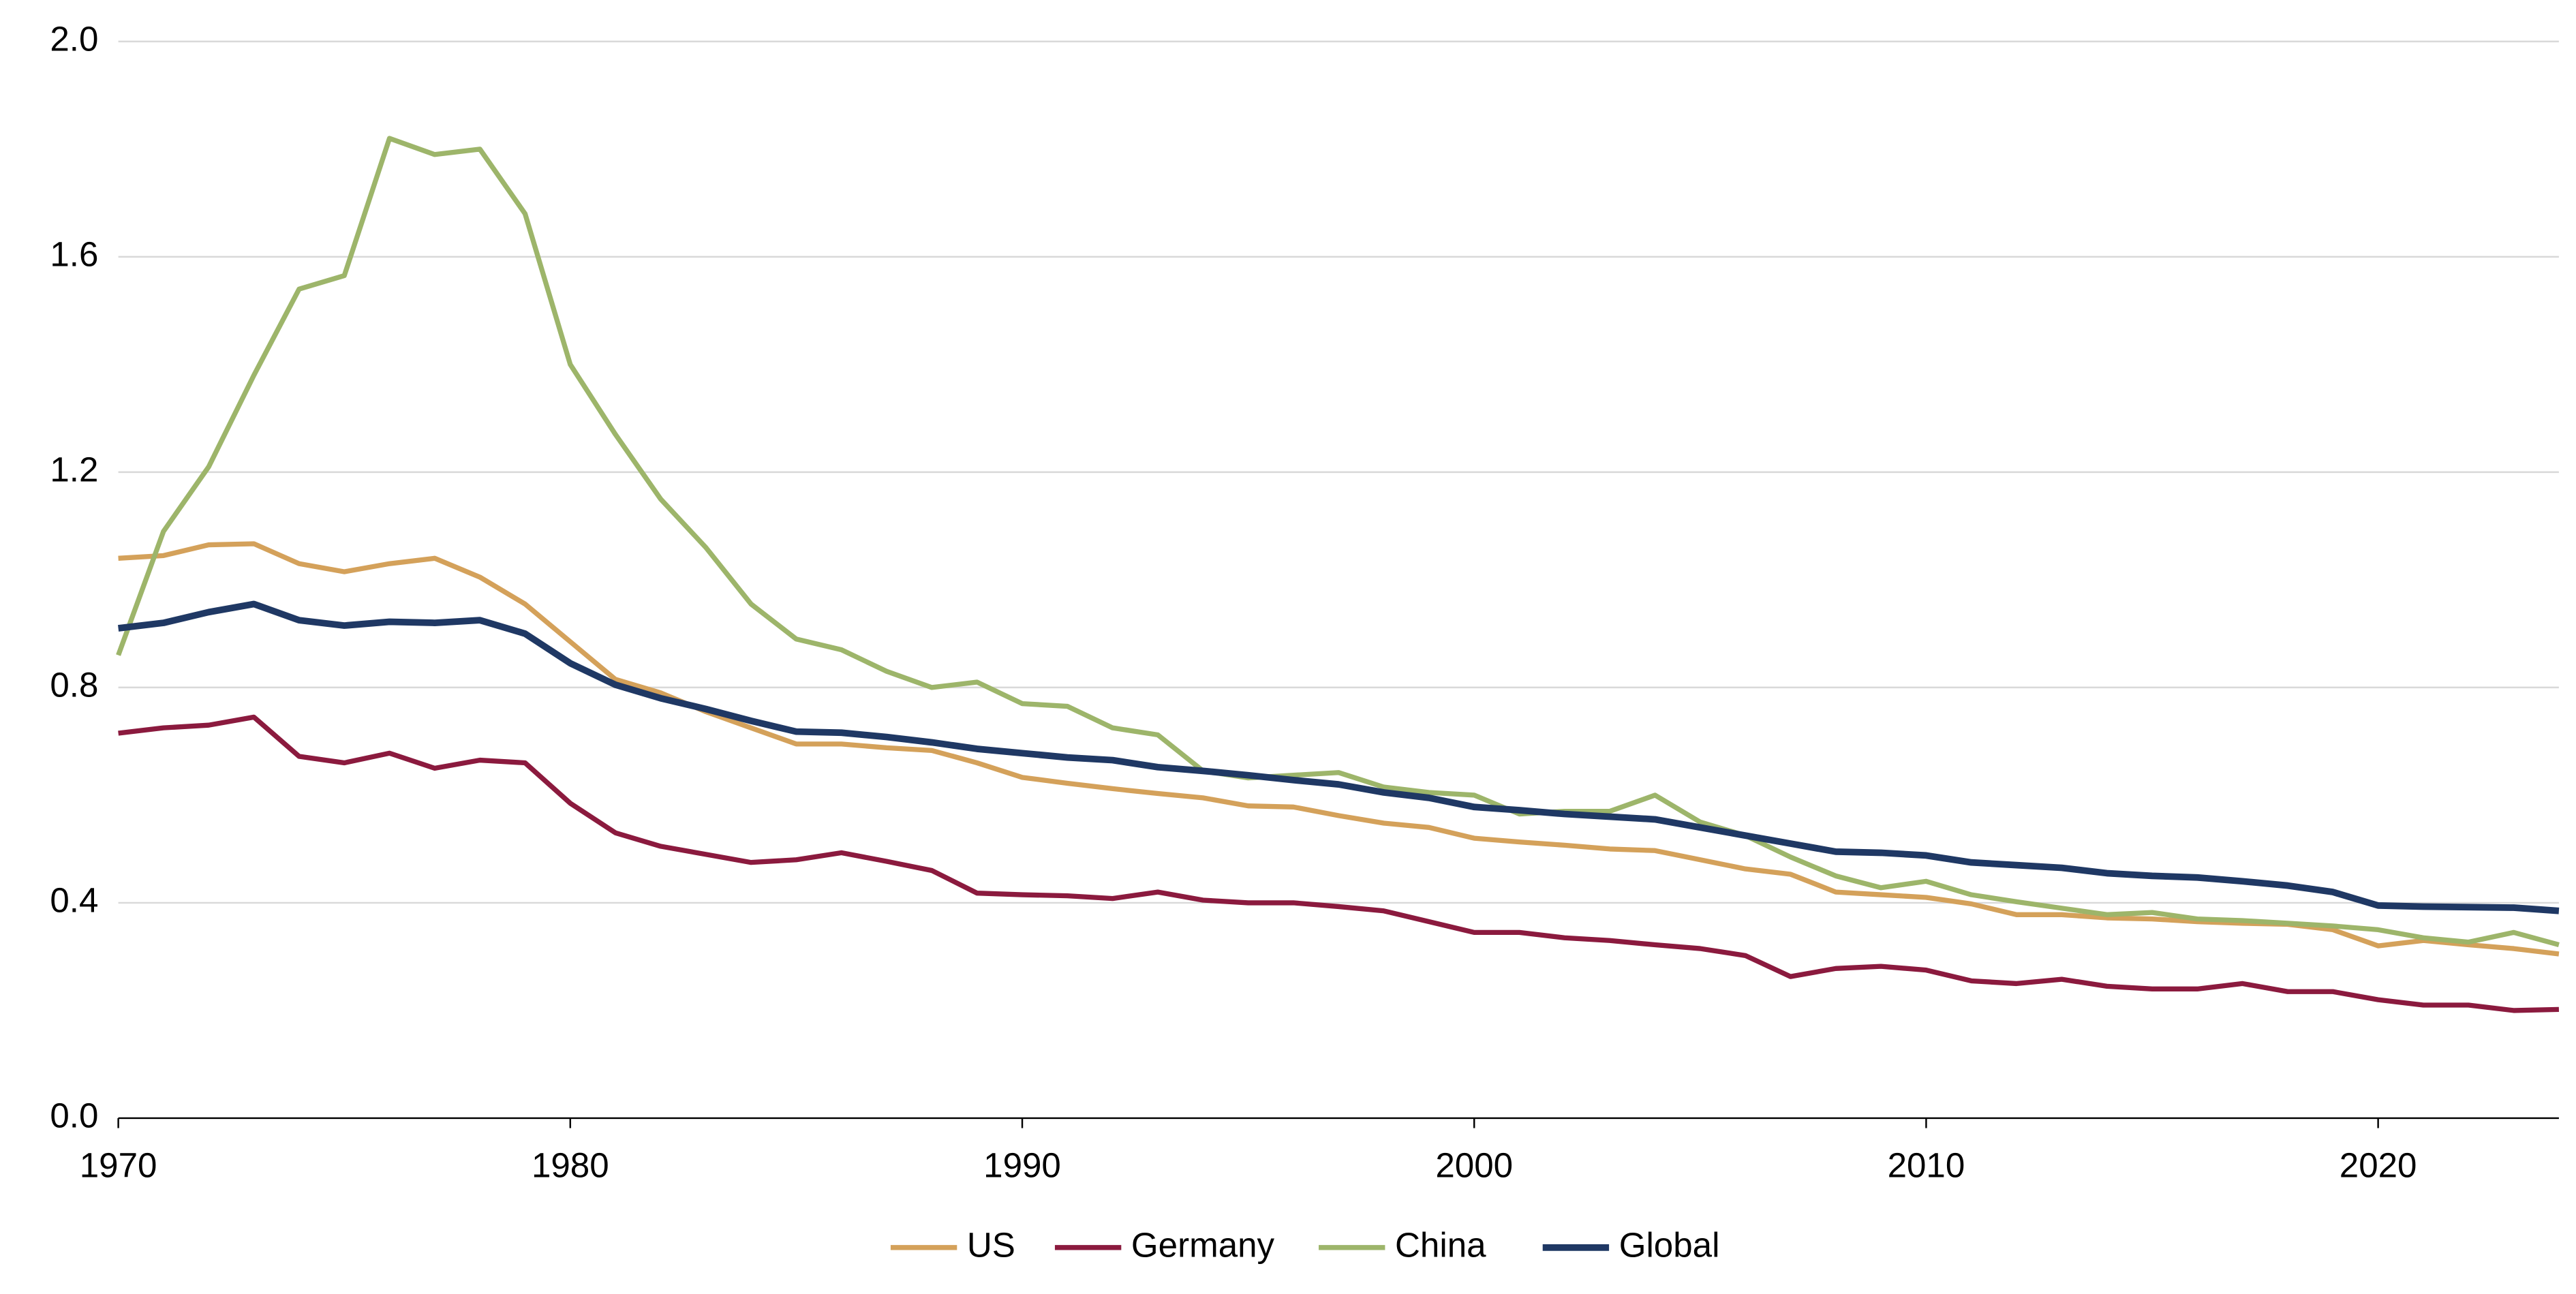 The width and height of the screenshot is (2576, 1294). Describe the element at coordinates (1203, 1244) in the screenshot. I see `legend-label: Germany` at that location.